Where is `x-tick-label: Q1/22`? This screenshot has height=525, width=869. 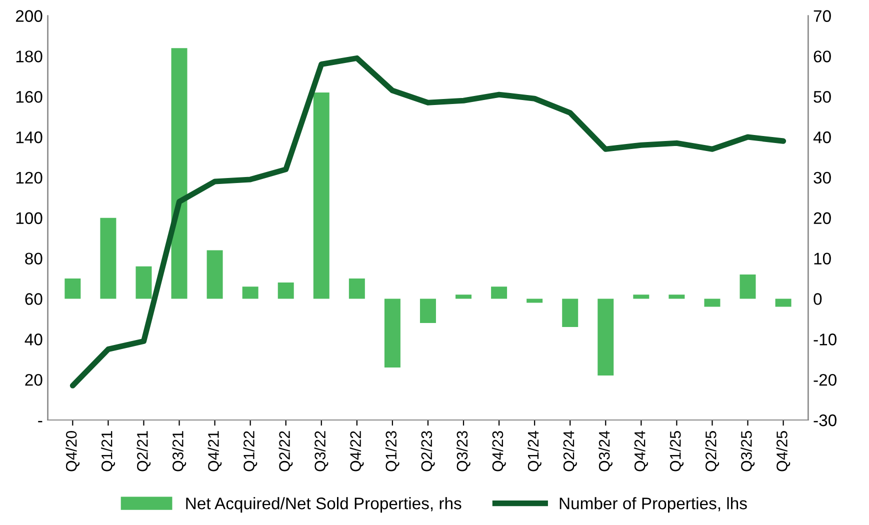
x-tick-label: Q1/22 is located at coordinates (250, 451).